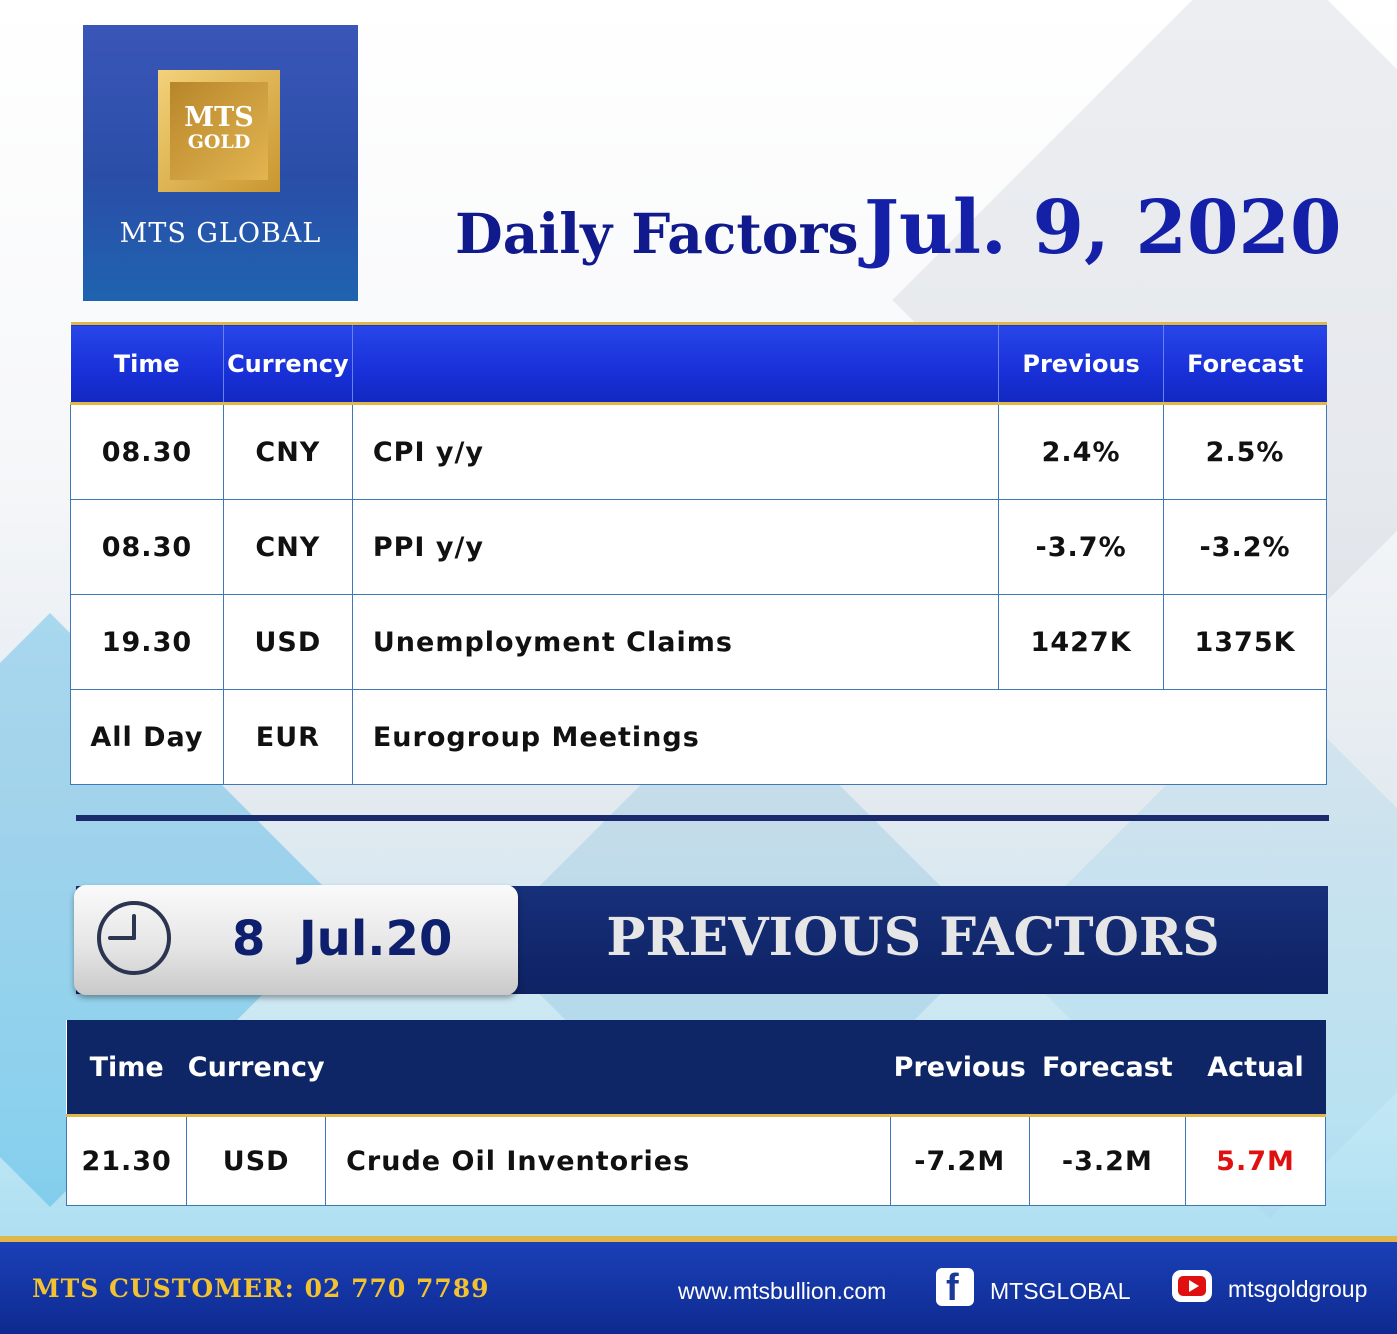 The height and width of the screenshot is (1334, 1397). I want to click on previous-date-tab: 8 Jul.20, so click(296, 940).